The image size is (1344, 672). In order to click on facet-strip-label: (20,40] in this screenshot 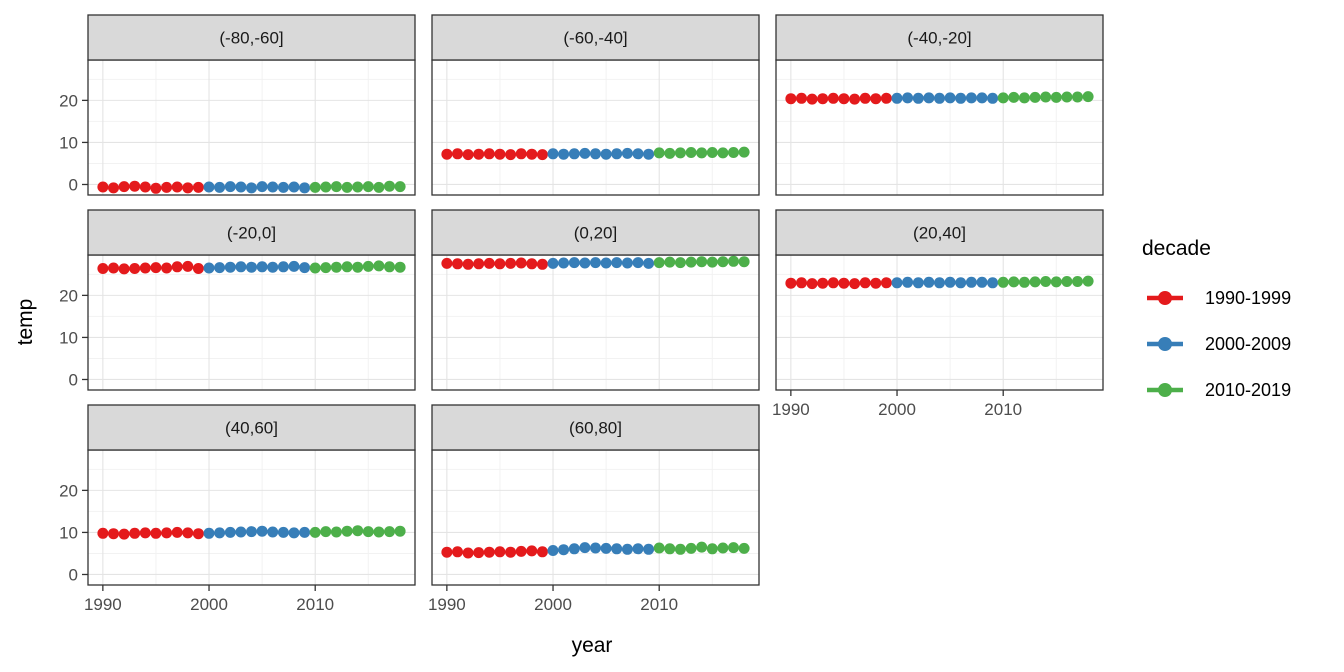, I will do `click(939, 233)`.